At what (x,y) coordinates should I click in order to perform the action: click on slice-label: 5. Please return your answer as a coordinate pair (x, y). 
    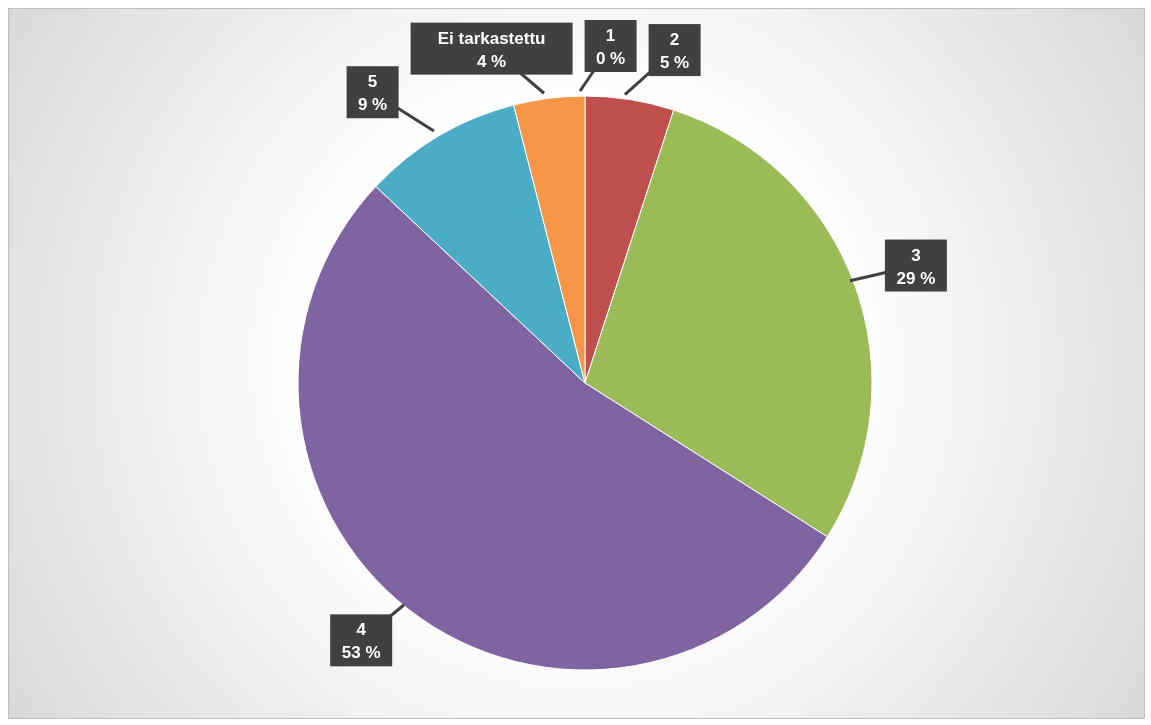
    Looking at the image, I should click on (372, 82).